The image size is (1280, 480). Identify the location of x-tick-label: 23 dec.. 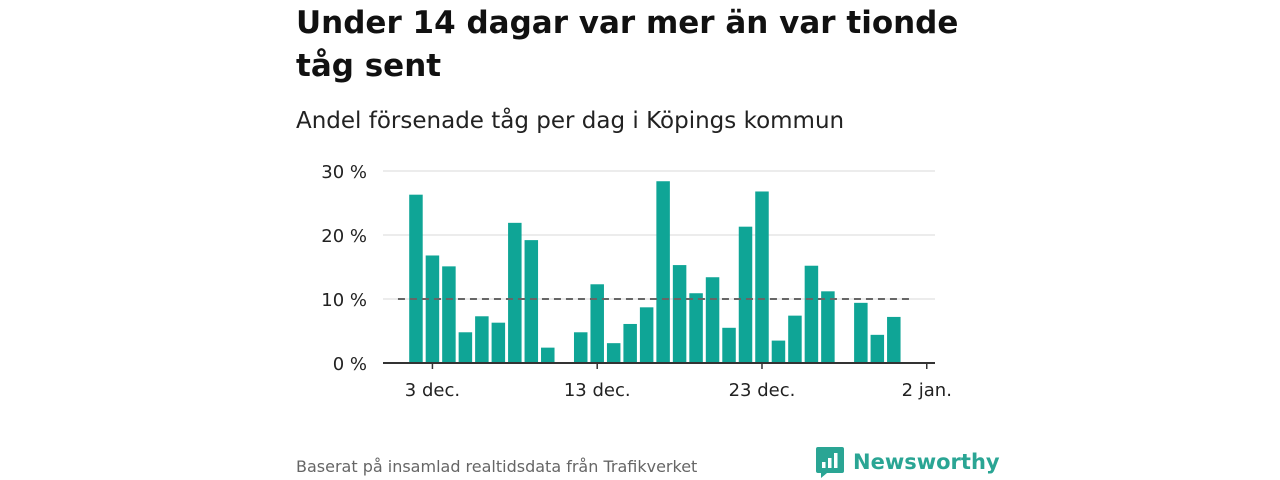
(762, 390).